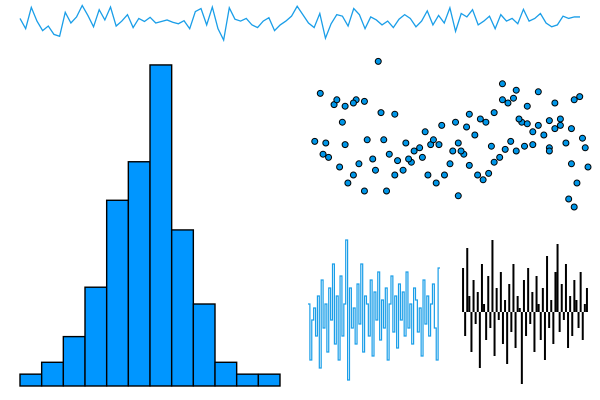 The height and width of the screenshot is (400, 600). I want to click on sparkline-line, so click(299, 23).